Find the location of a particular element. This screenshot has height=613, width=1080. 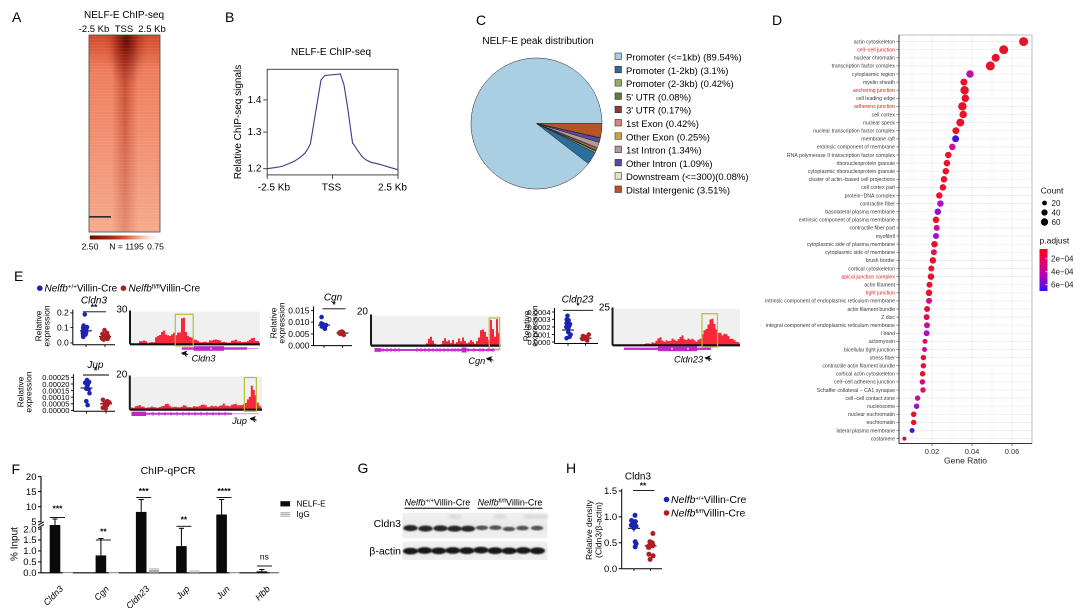

svg-text: 0.00010 is located at coordinates (55, 397).